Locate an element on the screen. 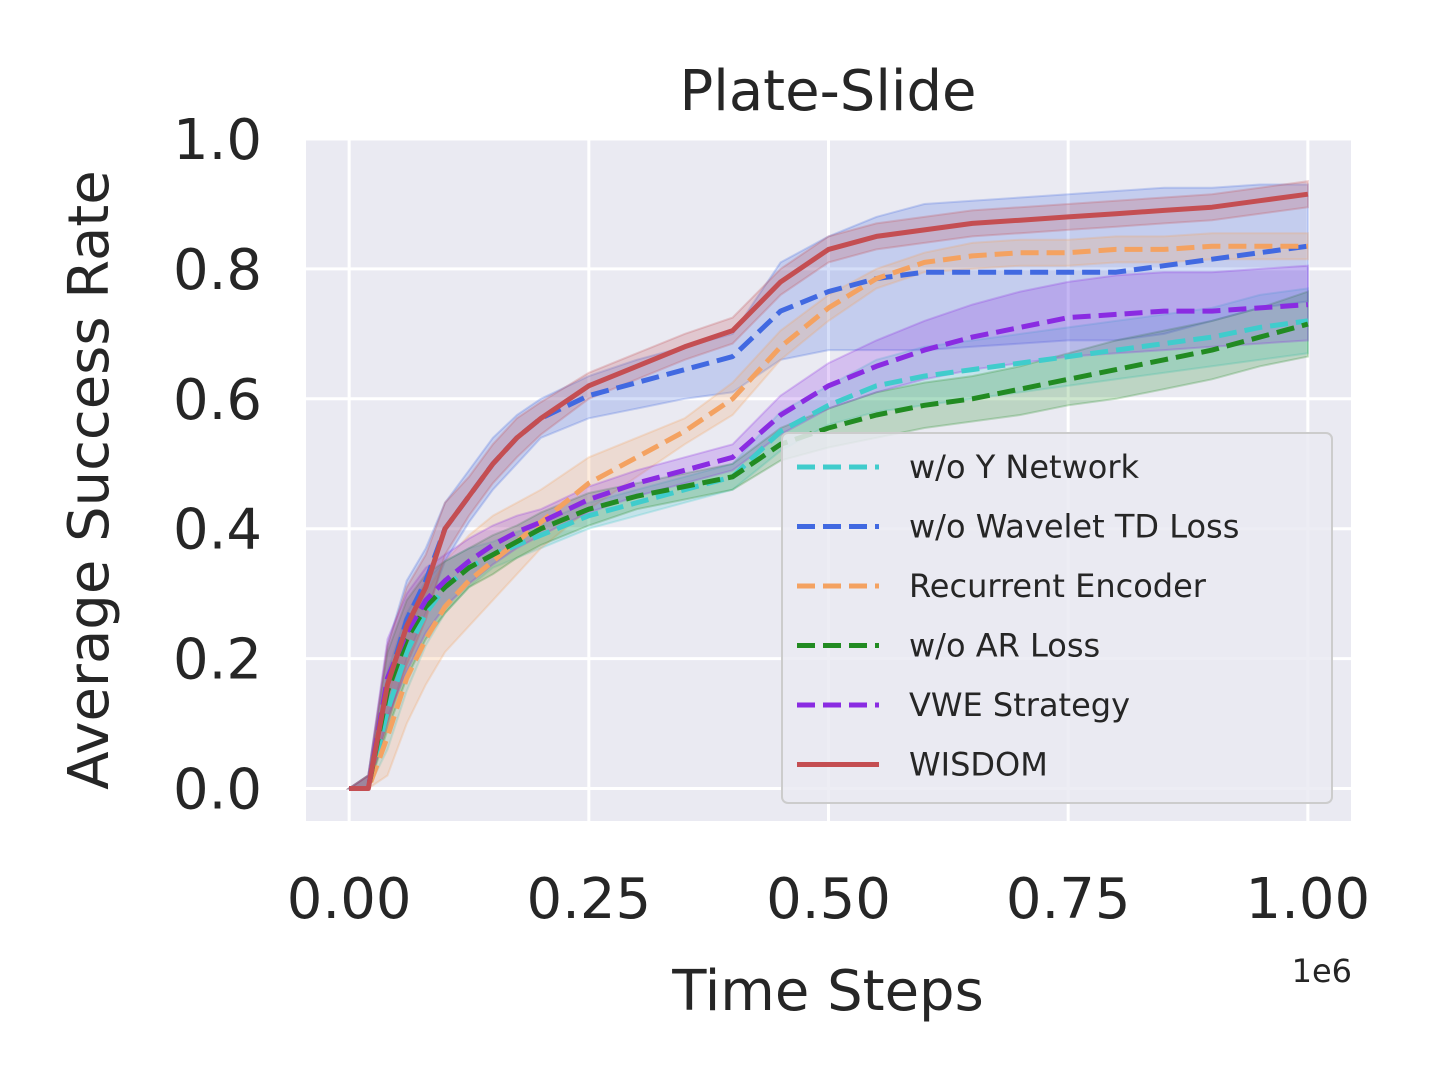 This screenshot has height=1080, width=1440. x-tick-label: 0.25 is located at coordinates (588, 899).